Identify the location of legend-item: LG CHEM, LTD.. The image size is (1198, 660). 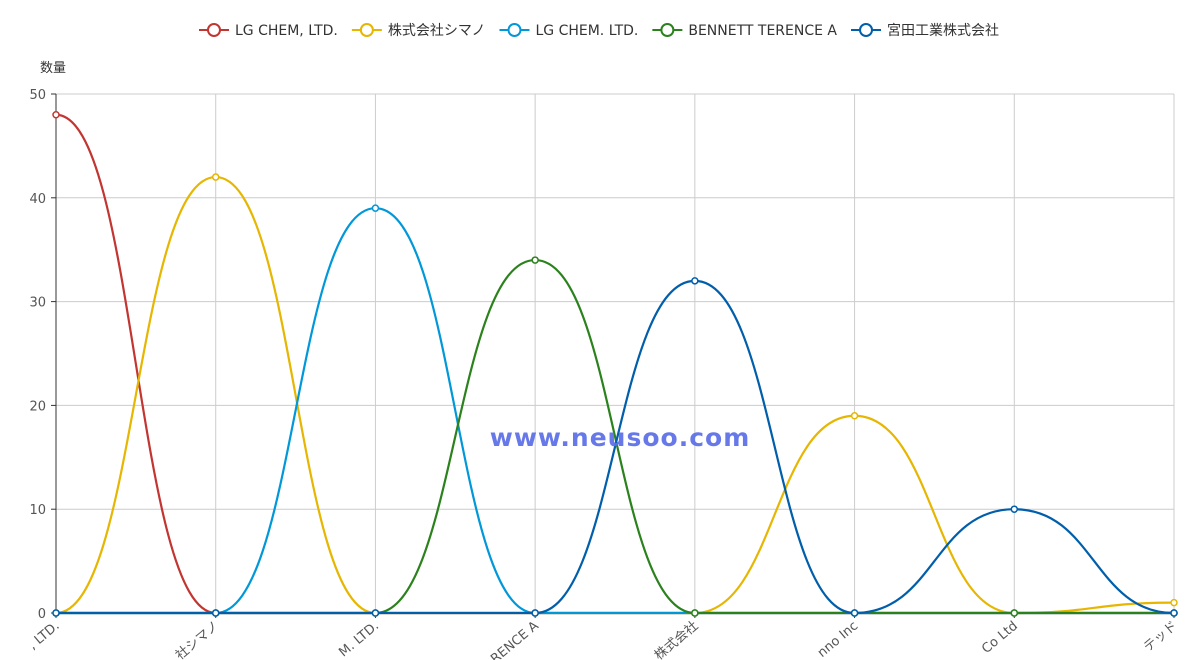
(268, 31).